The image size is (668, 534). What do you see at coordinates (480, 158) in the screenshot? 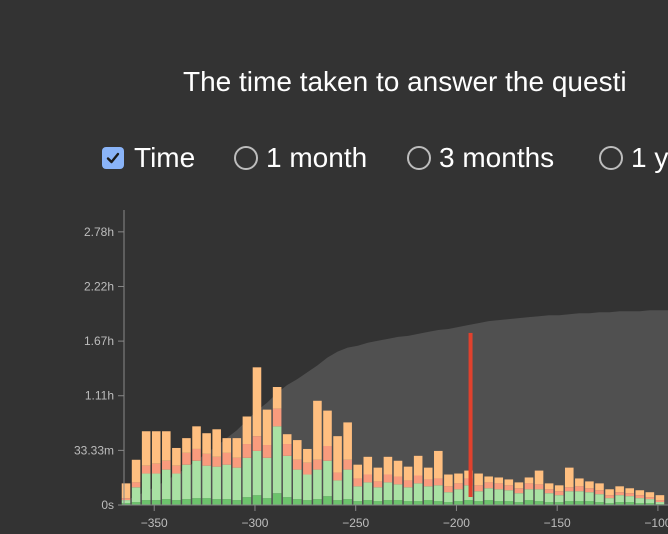
I see `3-months-radio-option: 3 months` at bounding box center [480, 158].